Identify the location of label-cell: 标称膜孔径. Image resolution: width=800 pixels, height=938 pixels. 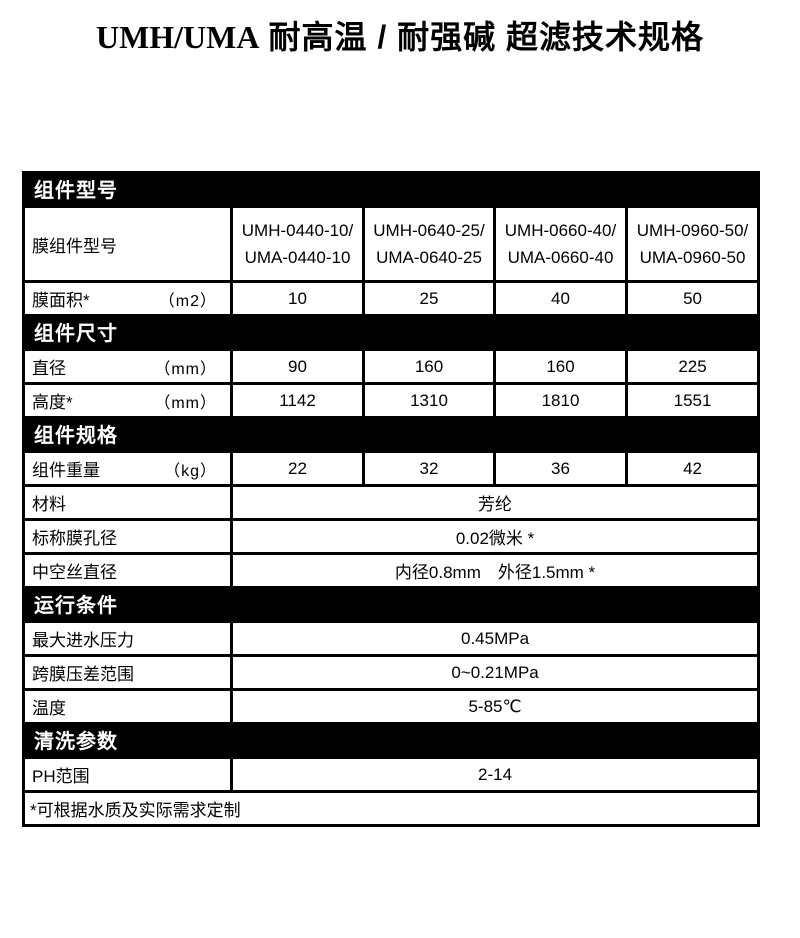
(127, 536).